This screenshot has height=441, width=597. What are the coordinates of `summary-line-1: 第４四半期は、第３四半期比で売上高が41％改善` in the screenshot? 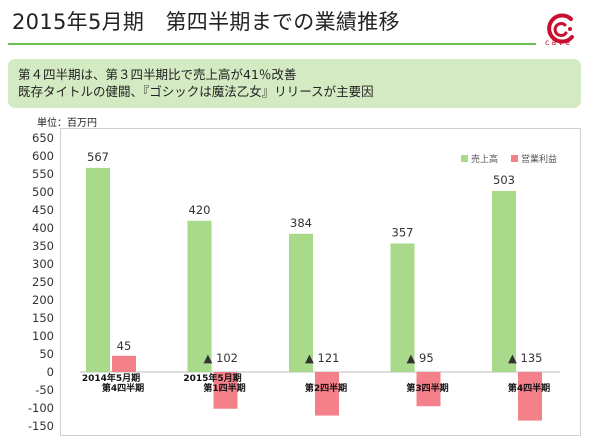 It's located at (157, 74).